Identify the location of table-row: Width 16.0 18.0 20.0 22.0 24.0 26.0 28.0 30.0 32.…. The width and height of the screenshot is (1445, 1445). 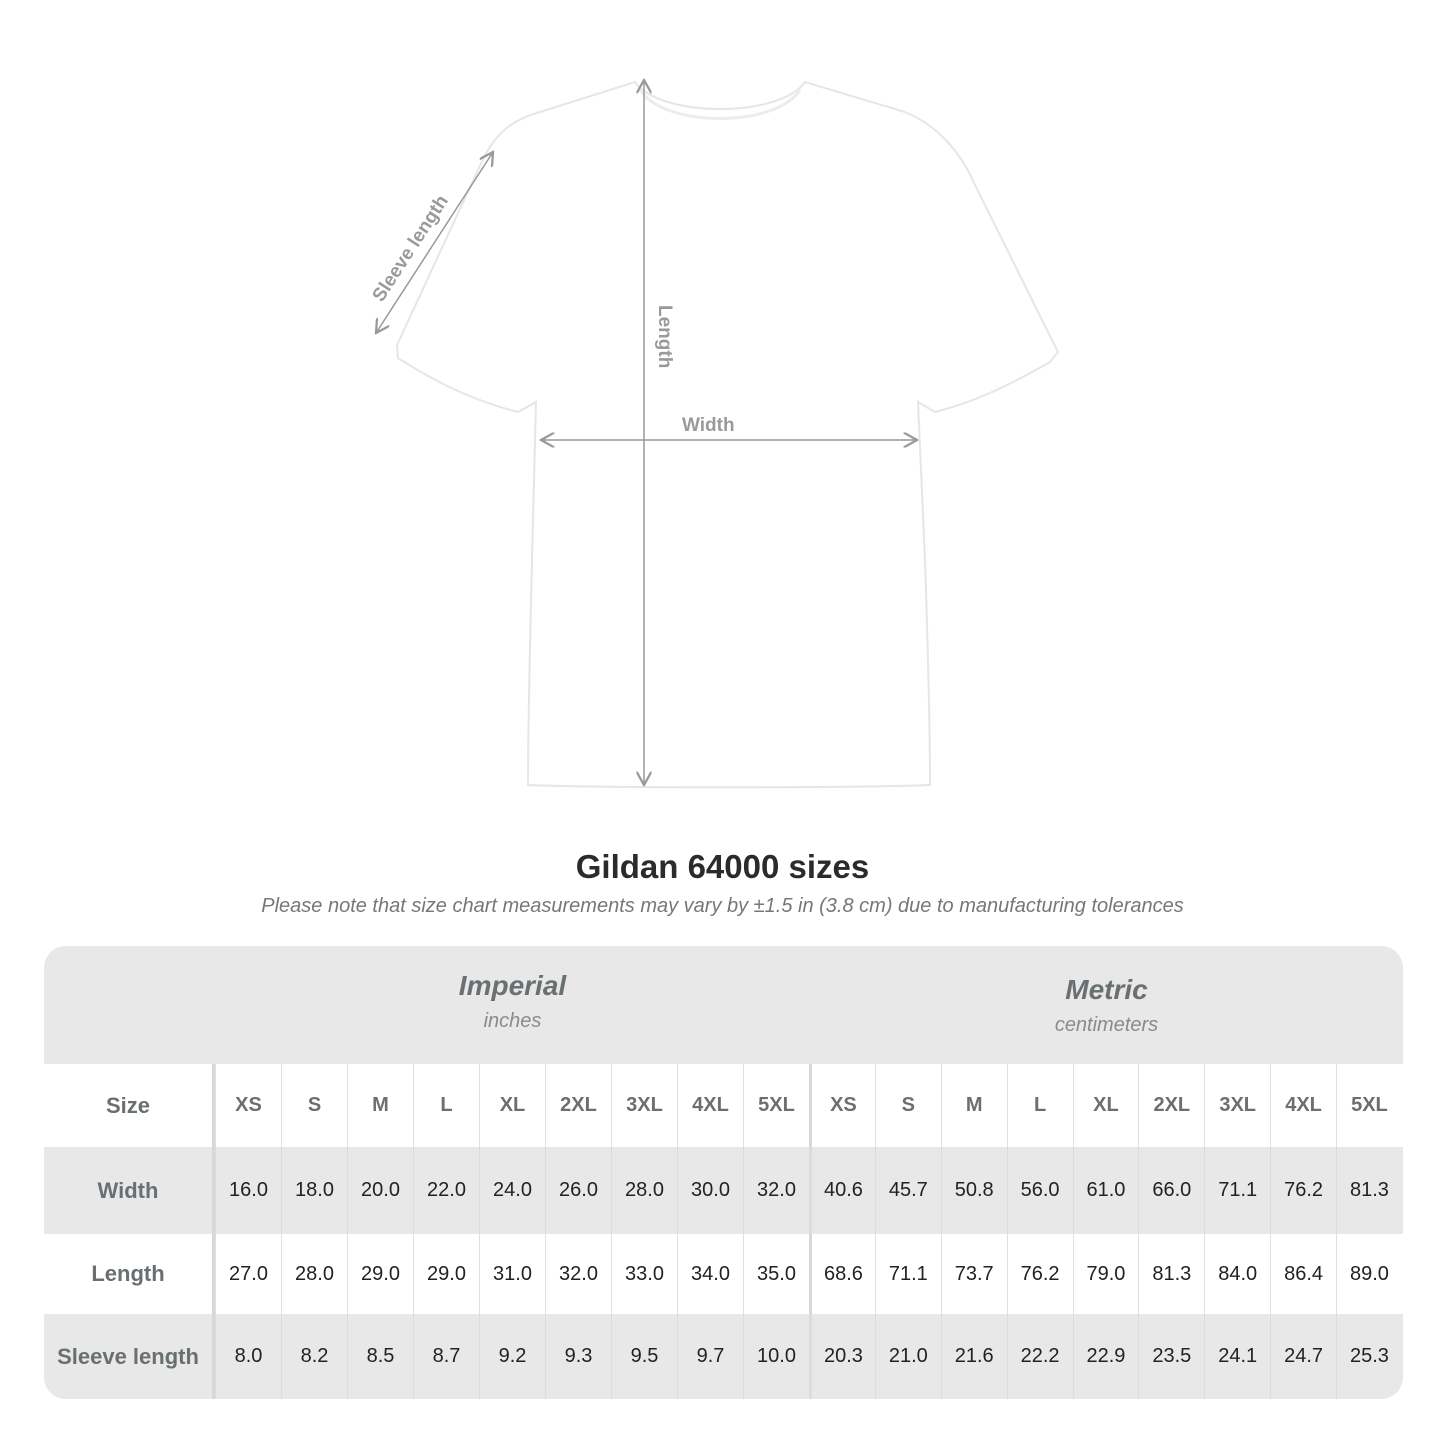
(723, 1190).